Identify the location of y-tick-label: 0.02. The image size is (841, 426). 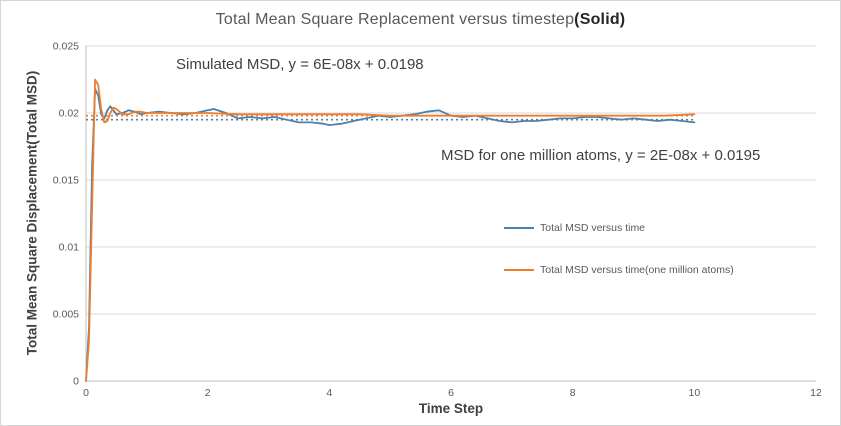
(69, 114).